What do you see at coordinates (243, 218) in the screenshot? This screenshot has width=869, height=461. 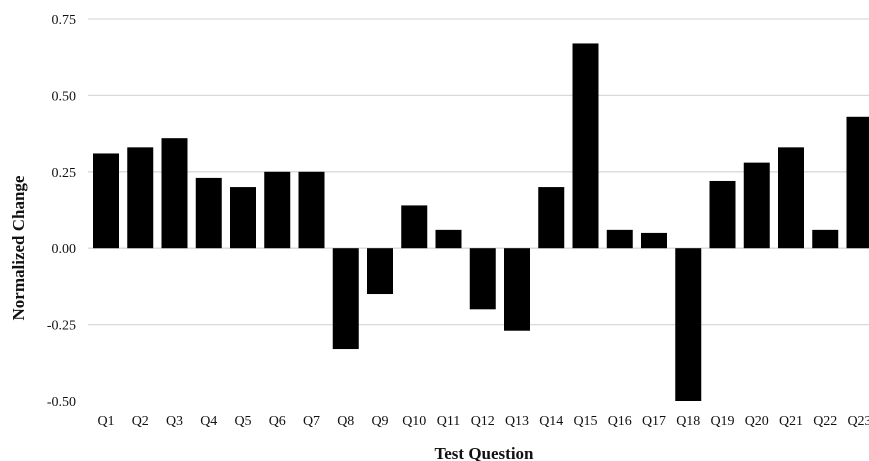 I see `bar-q5` at bounding box center [243, 218].